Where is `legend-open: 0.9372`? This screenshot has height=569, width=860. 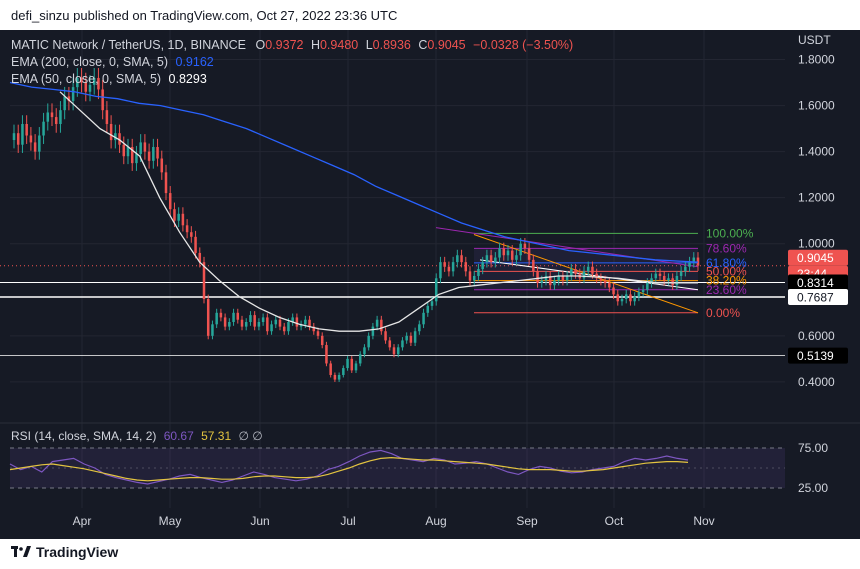
legend-open: 0.9372 is located at coordinates (284, 45).